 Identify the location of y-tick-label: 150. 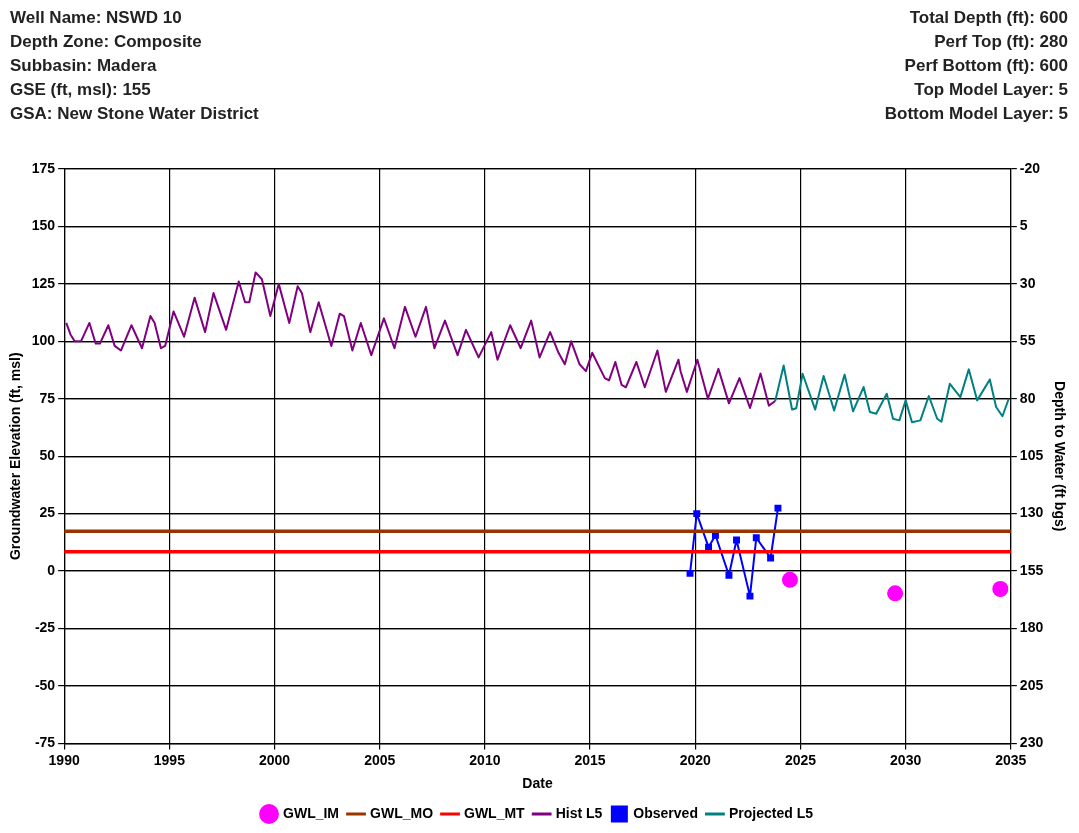
(43, 225).